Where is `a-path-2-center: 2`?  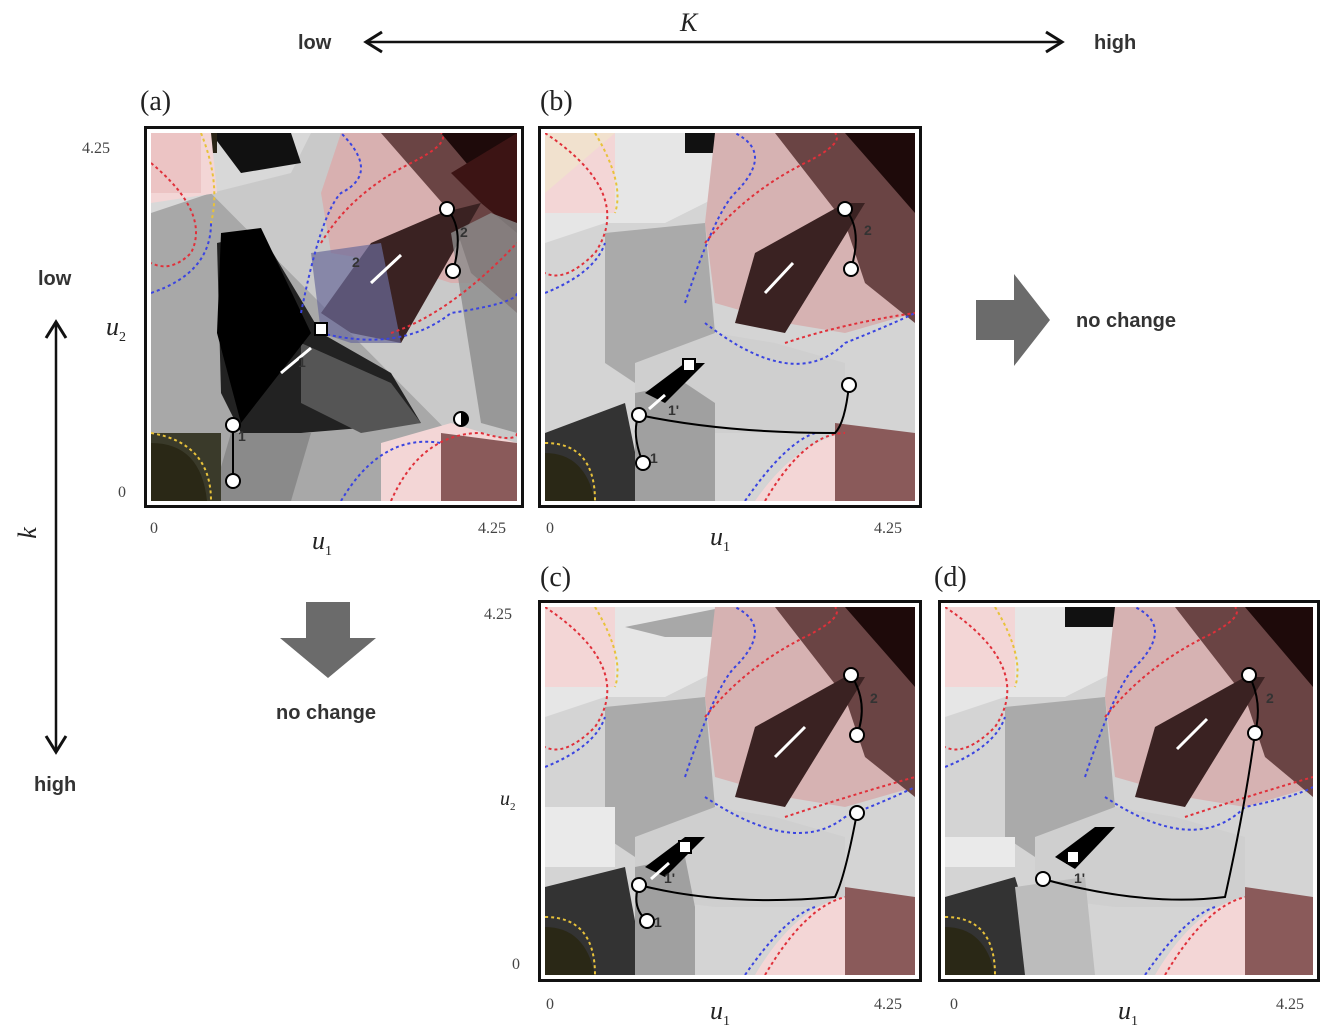
a-path-2-center: 2 is located at coordinates (356, 262).